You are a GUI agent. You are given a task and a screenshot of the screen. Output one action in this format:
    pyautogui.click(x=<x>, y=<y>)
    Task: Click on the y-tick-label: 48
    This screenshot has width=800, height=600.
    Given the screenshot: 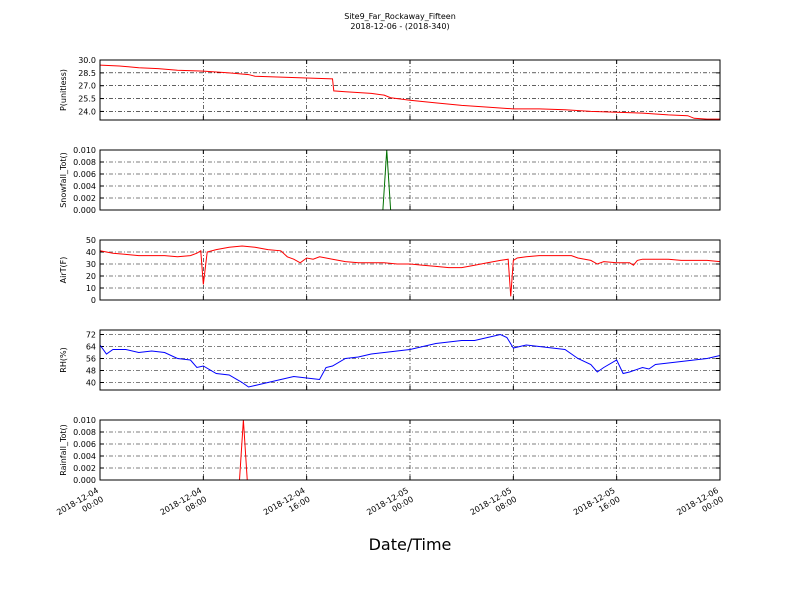 What is the action you would take?
    pyautogui.click(x=91, y=371)
    